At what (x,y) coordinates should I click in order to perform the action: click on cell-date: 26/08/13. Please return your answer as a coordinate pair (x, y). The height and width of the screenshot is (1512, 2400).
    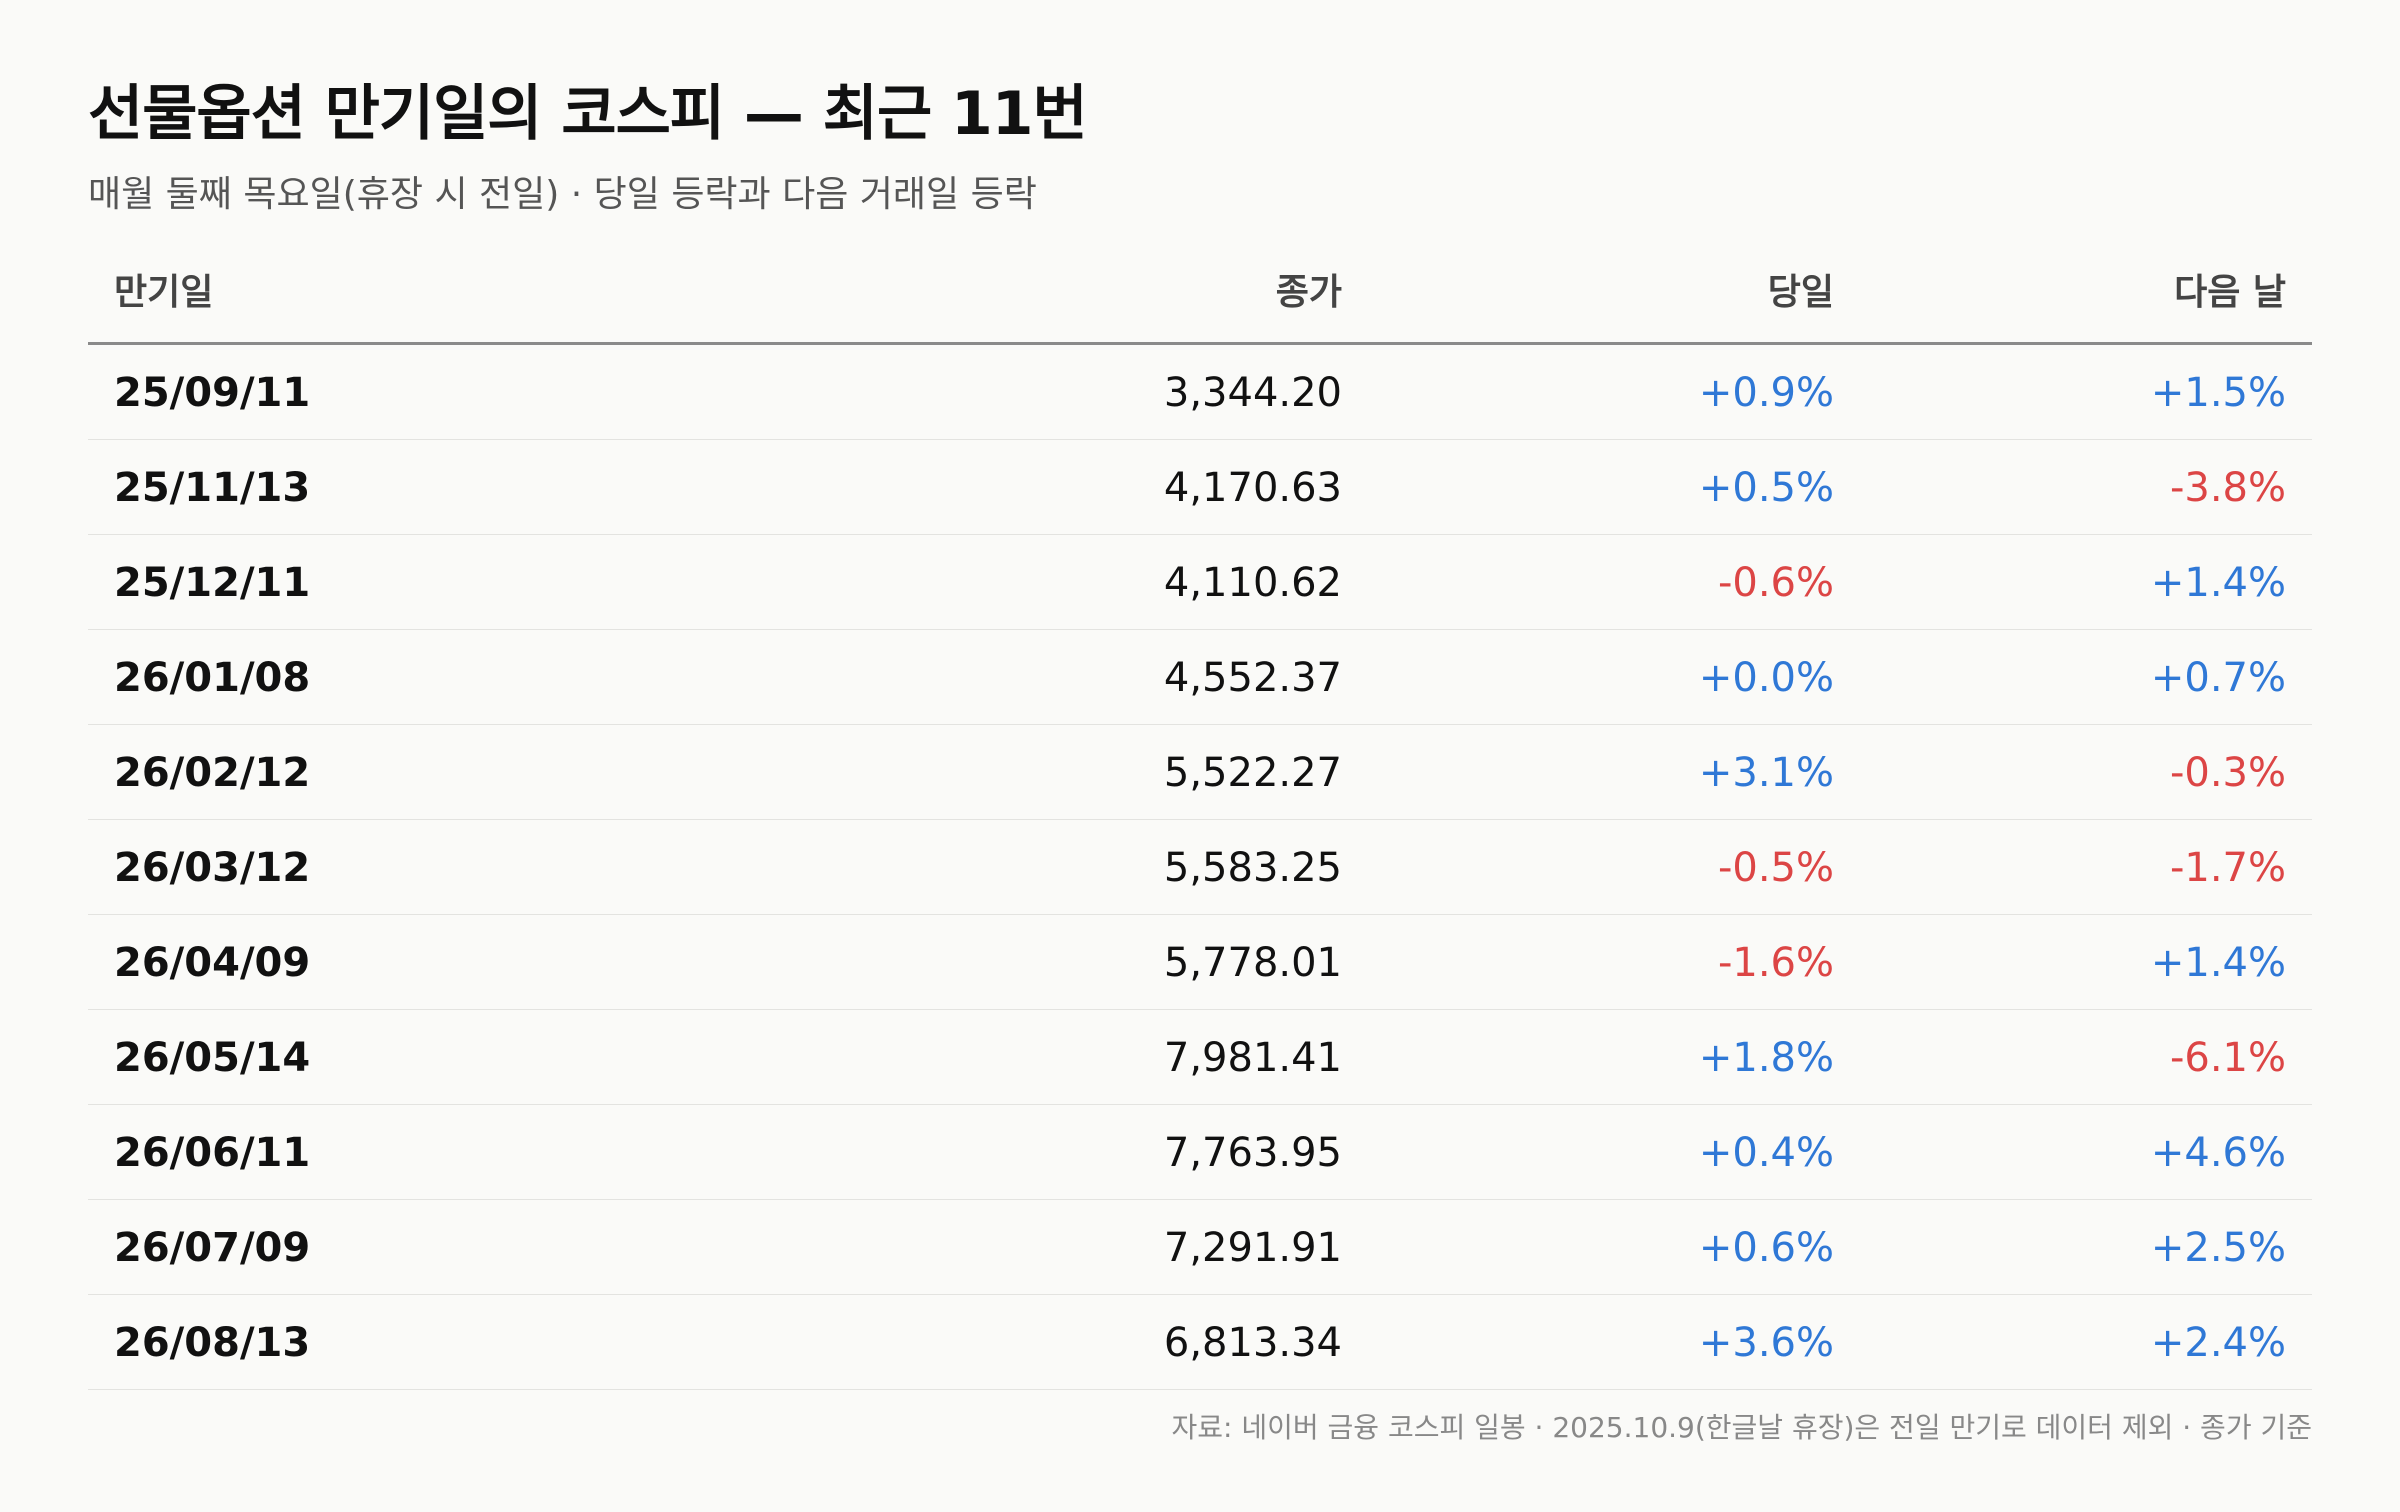
    Looking at the image, I should click on (212, 1343).